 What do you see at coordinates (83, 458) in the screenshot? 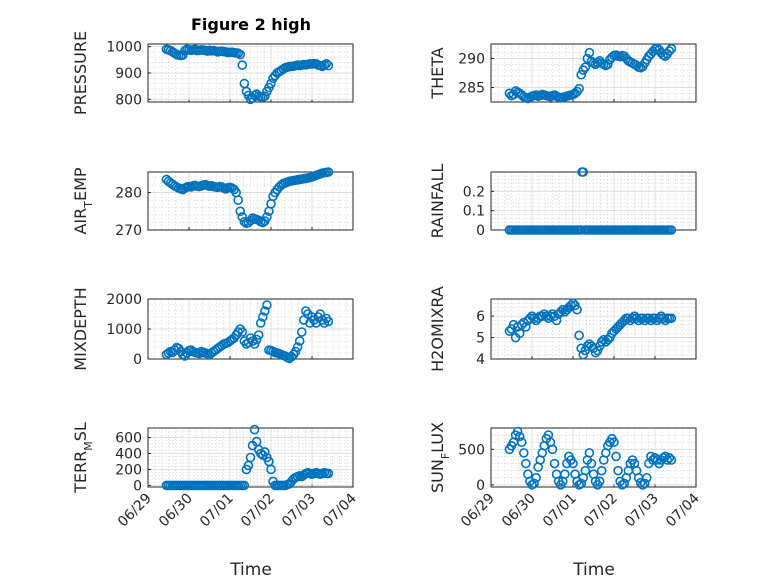
I see `y-axis-label: TERRMSL` at bounding box center [83, 458].